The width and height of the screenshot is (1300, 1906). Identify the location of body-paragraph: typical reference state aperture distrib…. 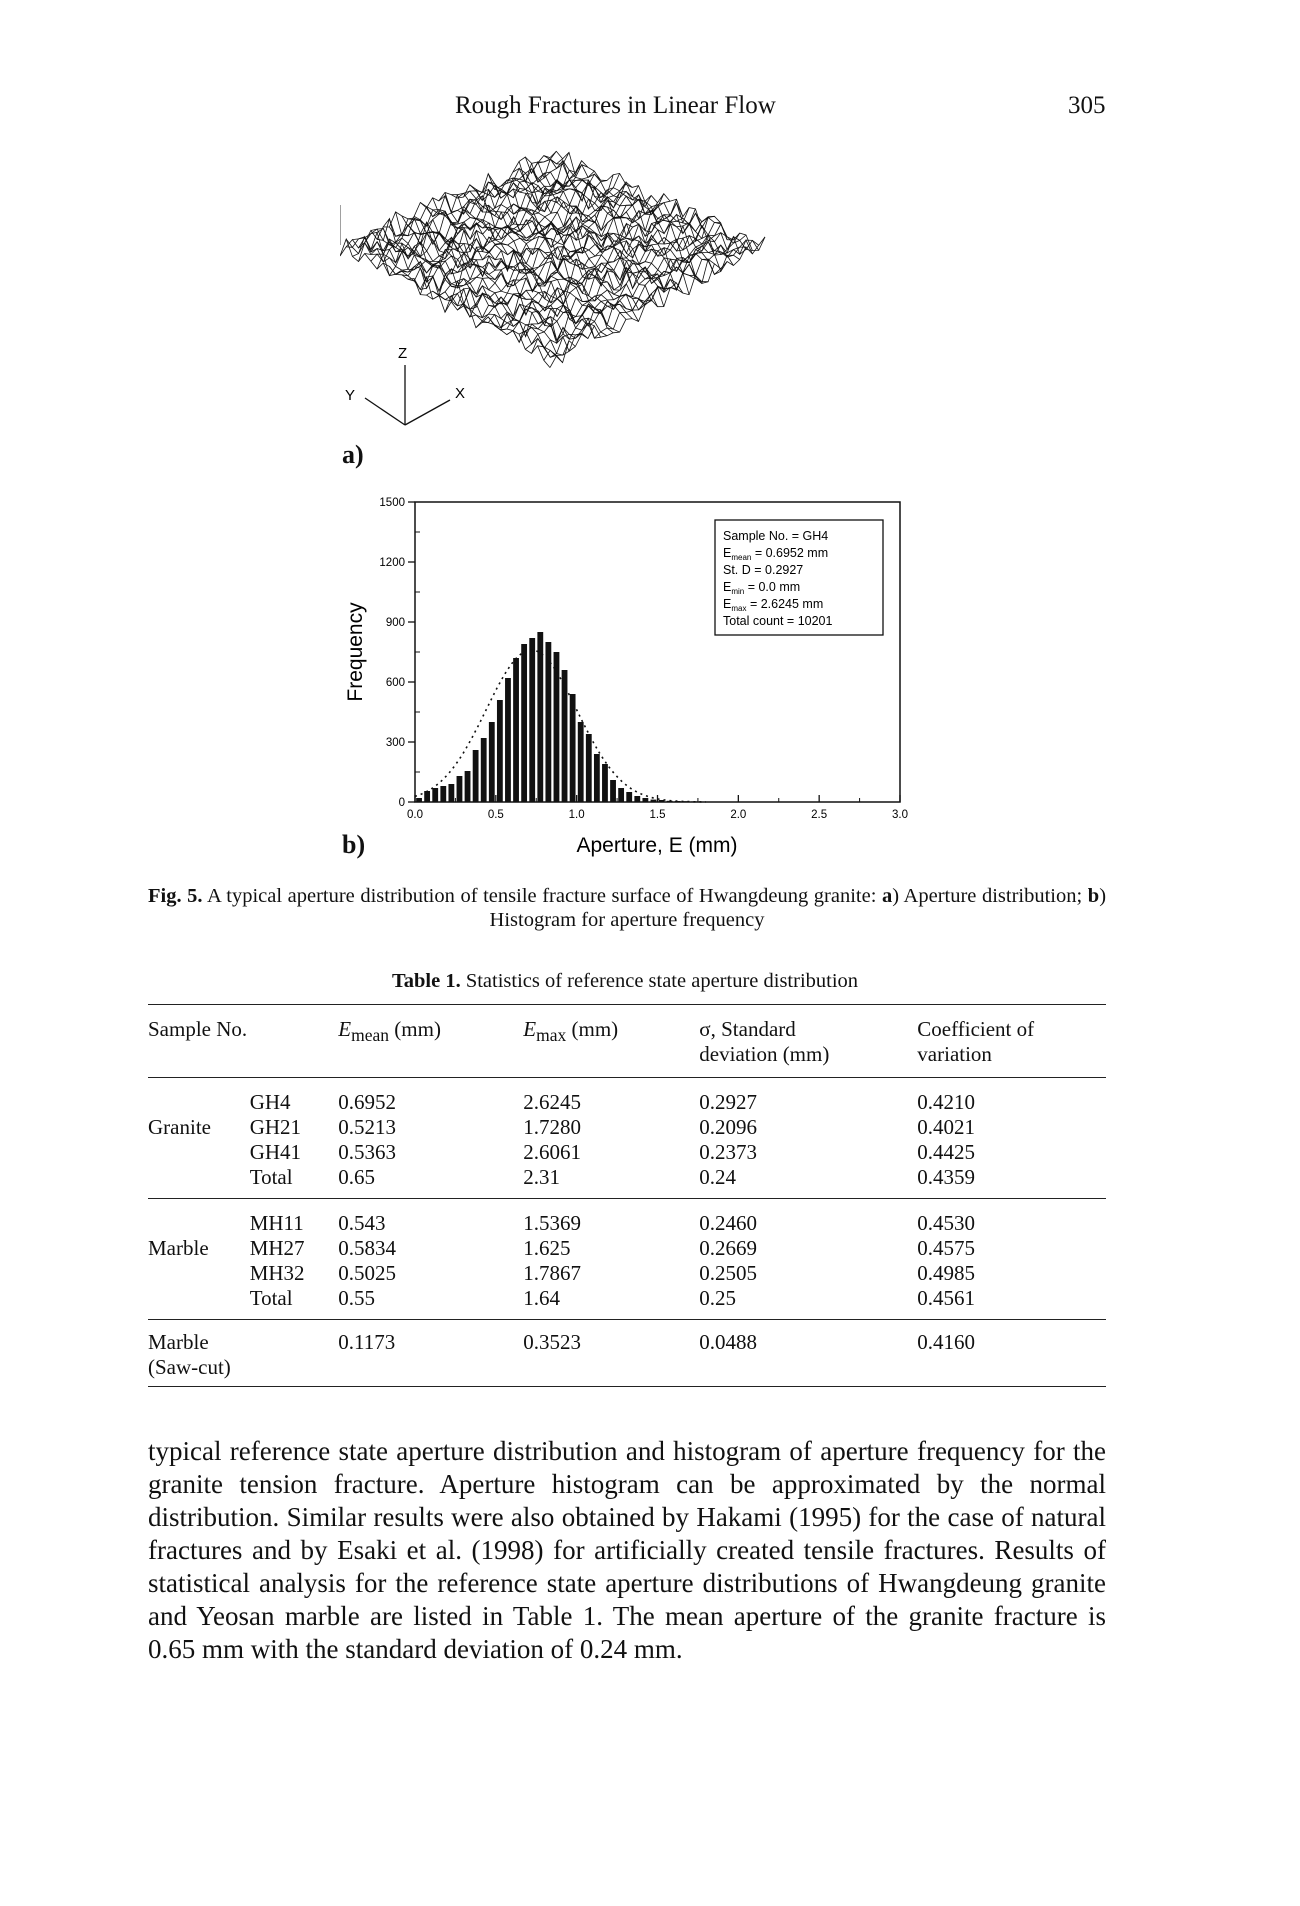
(627, 1550).